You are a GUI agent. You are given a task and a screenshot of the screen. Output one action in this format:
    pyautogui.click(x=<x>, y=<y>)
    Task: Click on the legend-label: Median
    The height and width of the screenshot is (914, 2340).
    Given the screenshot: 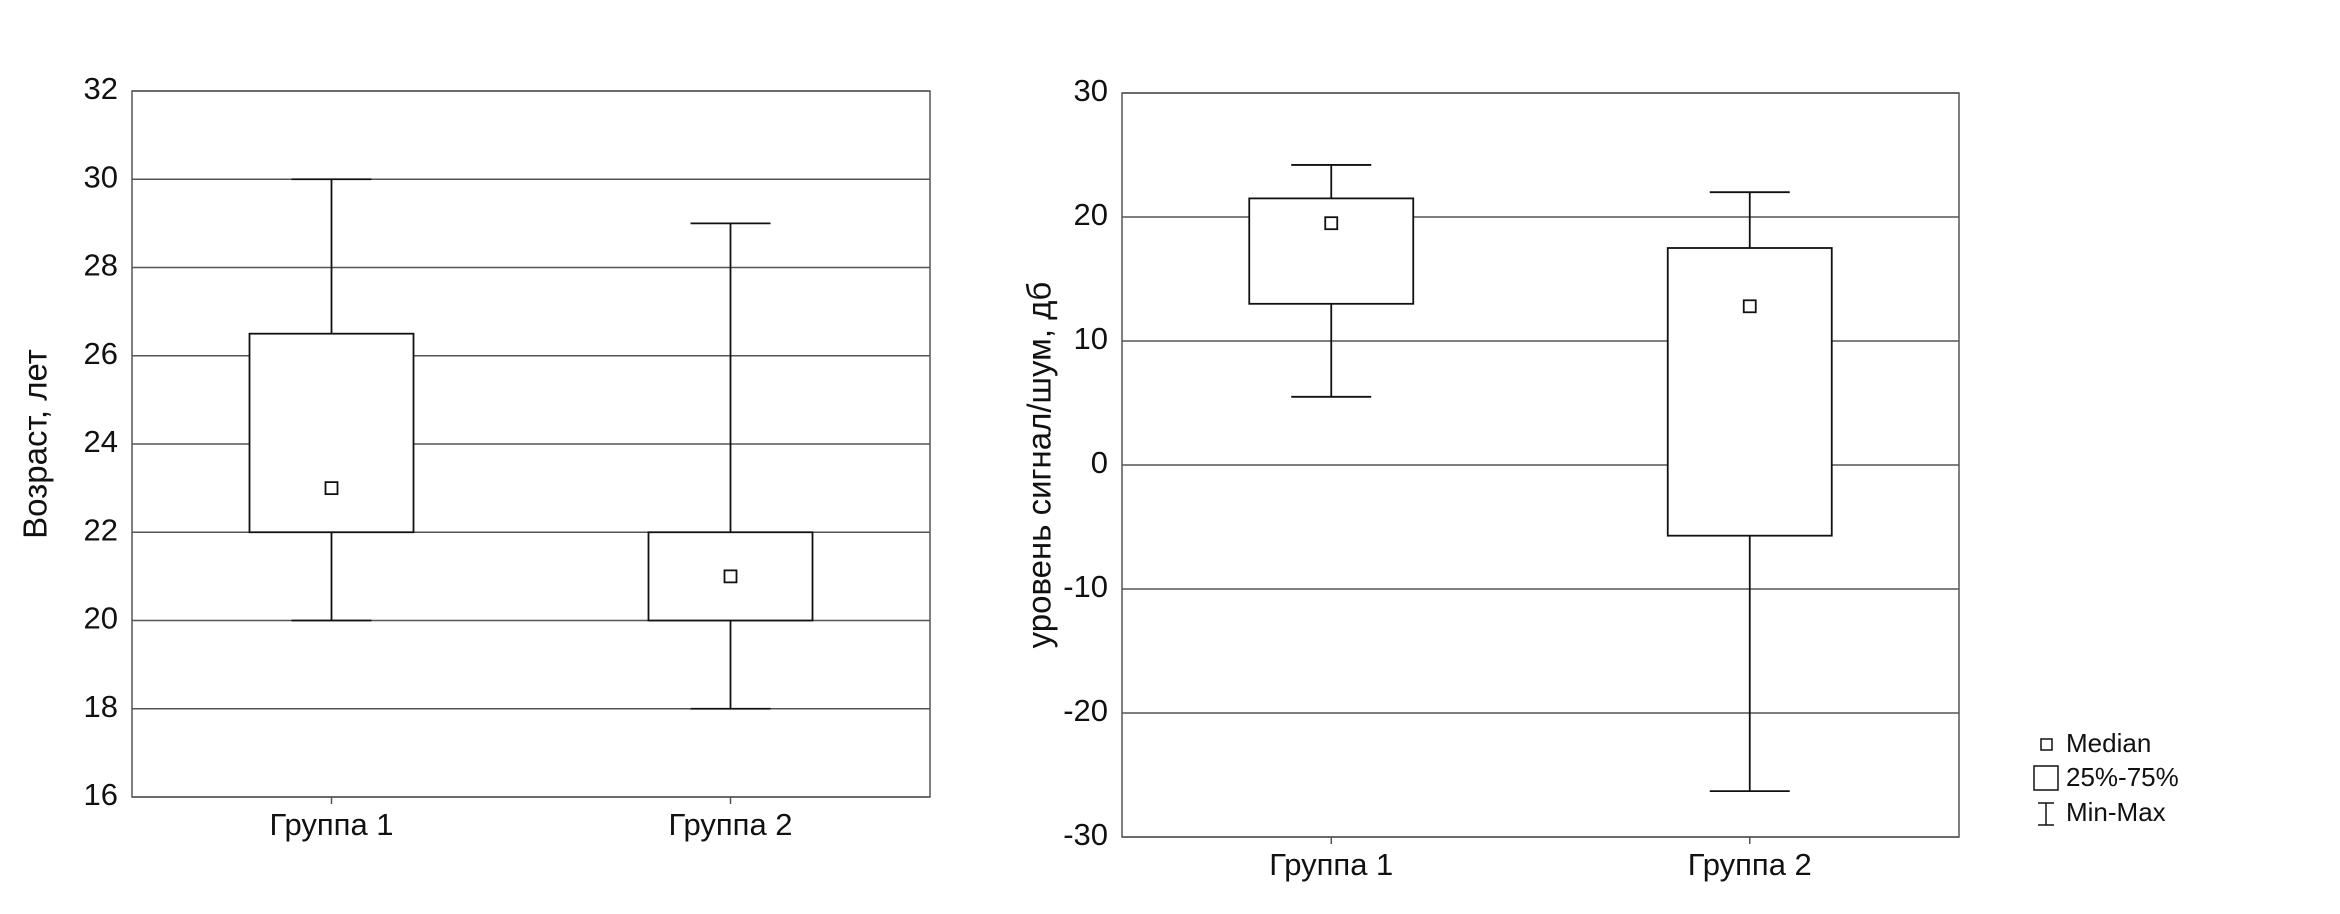 What is the action you would take?
    pyautogui.click(x=2108, y=743)
    